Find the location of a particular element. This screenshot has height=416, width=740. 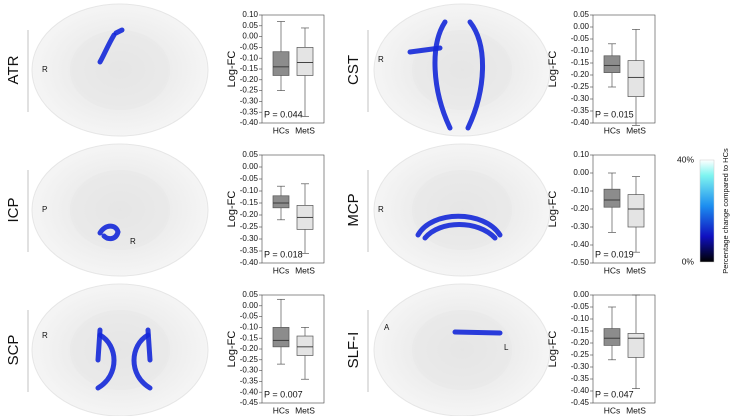

tract-label: SCP is located at coordinates (13, 350).